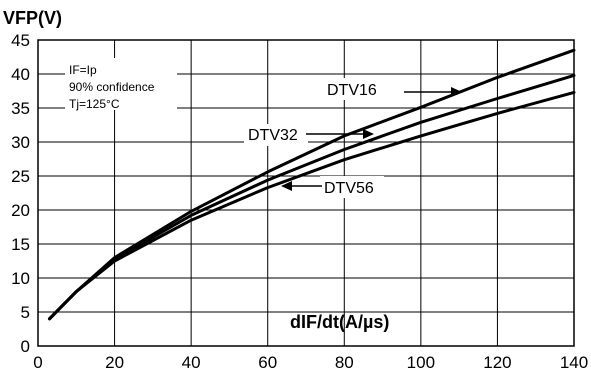 The height and width of the screenshot is (376, 591). Describe the element at coordinates (456, 92) in the screenshot. I see `arrowhead-dtv16-icon` at that location.